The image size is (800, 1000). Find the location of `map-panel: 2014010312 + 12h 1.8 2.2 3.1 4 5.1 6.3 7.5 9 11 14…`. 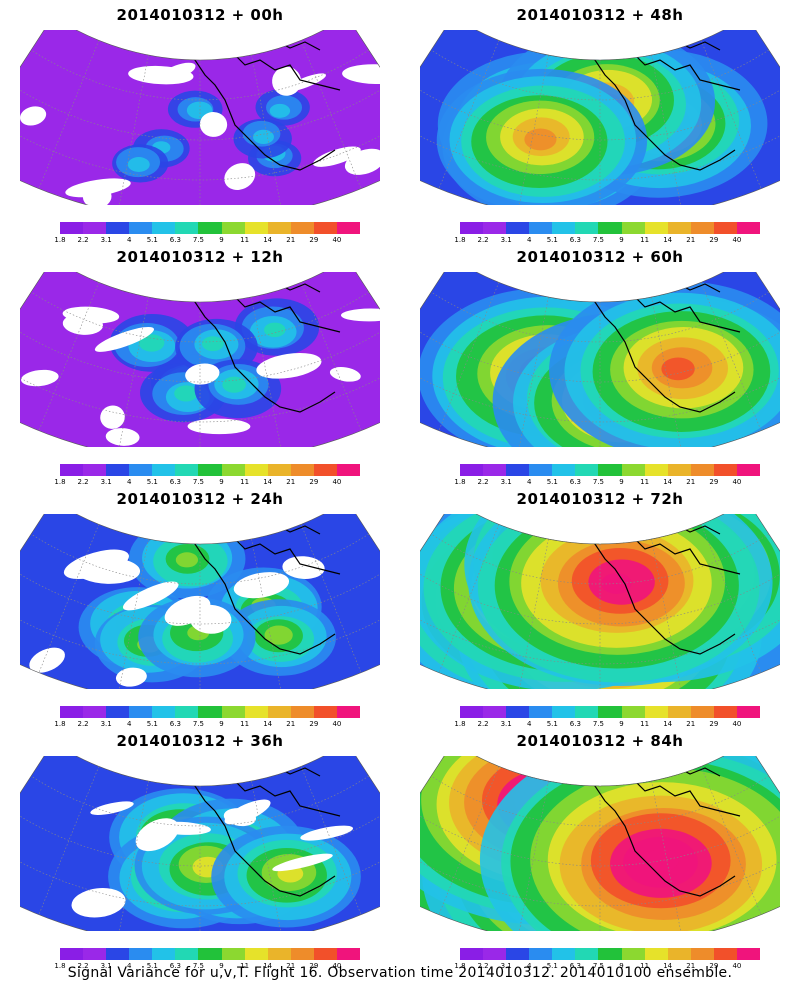

map-panel: 2014010312 + 12h 1.8 2.2 3.1 4 5.1 6.3 7.5 9 11 14… is located at coordinates (200, 364).